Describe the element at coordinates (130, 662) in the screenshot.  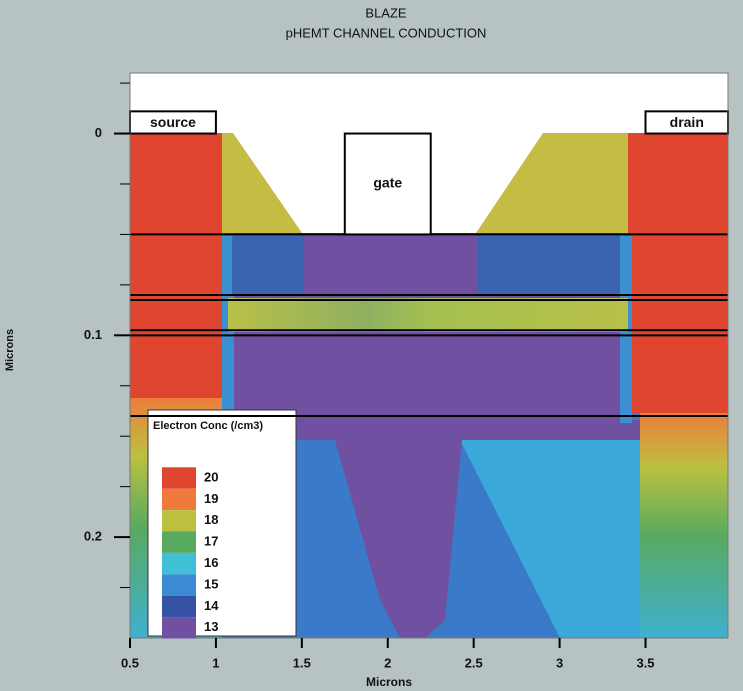
I see `x-tick-label: 0.5` at that location.